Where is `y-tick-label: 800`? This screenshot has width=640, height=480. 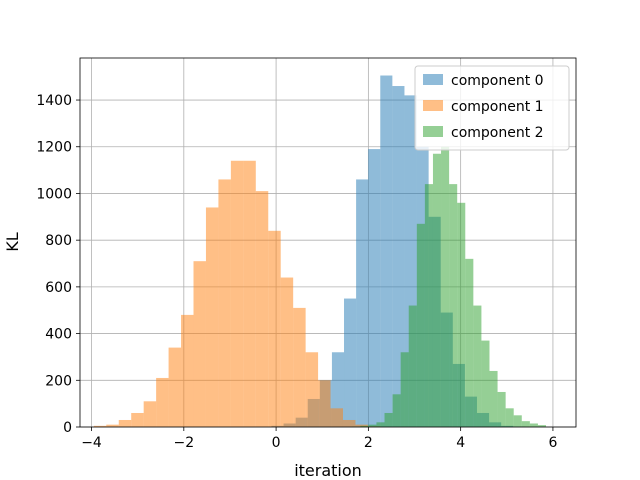
y-tick-label: 800 is located at coordinates (58, 241).